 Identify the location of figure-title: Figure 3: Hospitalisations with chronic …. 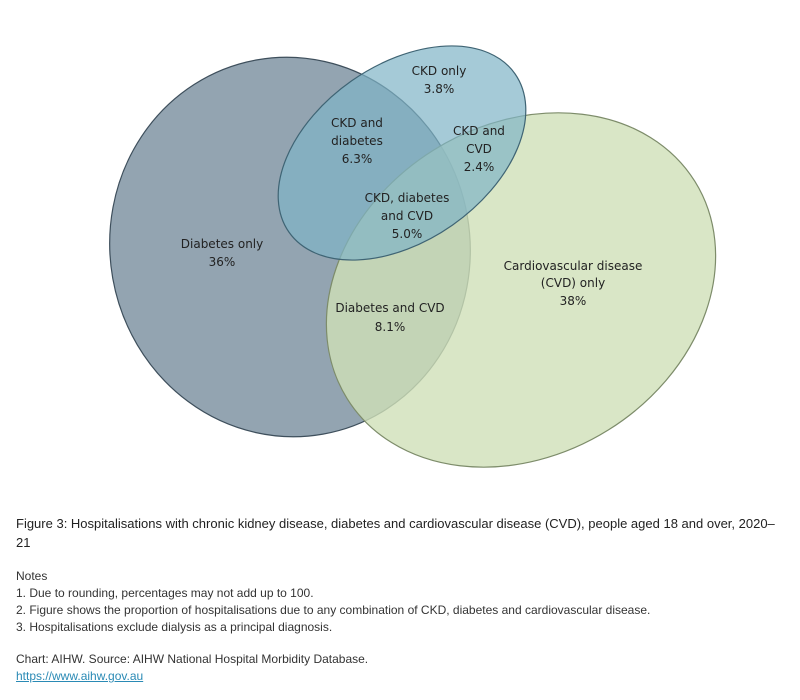
(395, 533).